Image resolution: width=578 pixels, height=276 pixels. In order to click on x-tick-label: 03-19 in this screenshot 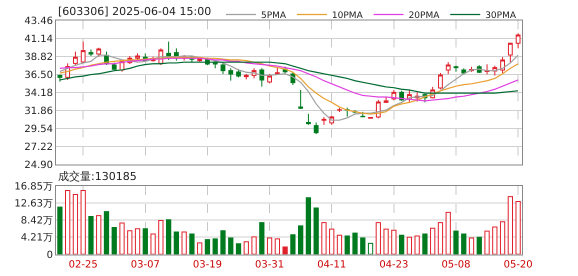, I will do `click(207, 264)`.